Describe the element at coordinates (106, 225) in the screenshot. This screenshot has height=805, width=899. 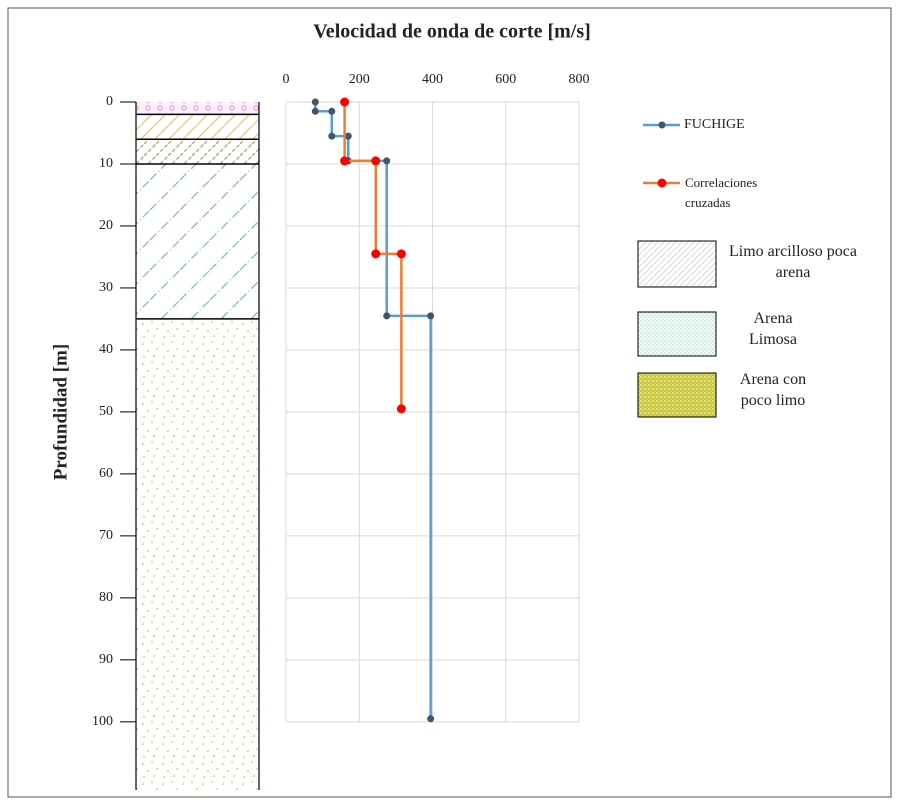
I see `y-tick-label: 20` at that location.